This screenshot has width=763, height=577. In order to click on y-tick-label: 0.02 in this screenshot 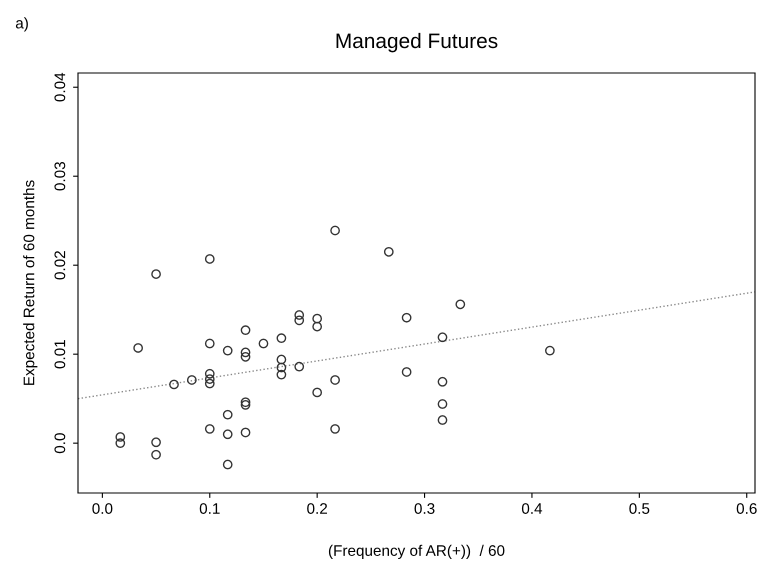, I will do `click(60, 265)`.